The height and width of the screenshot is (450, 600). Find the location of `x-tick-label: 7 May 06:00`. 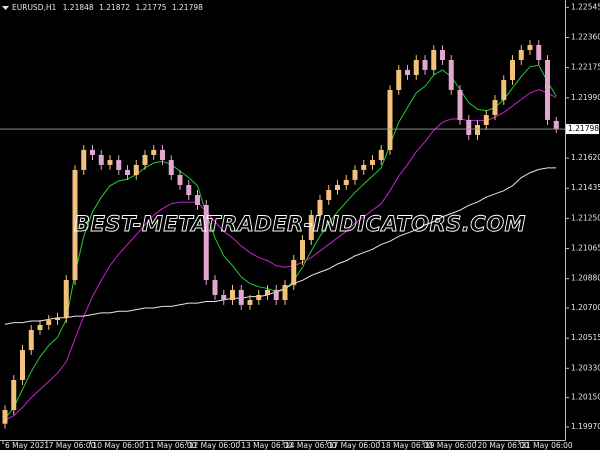

x-tick-label: 7 May 06:00 is located at coordinates (72, 445).